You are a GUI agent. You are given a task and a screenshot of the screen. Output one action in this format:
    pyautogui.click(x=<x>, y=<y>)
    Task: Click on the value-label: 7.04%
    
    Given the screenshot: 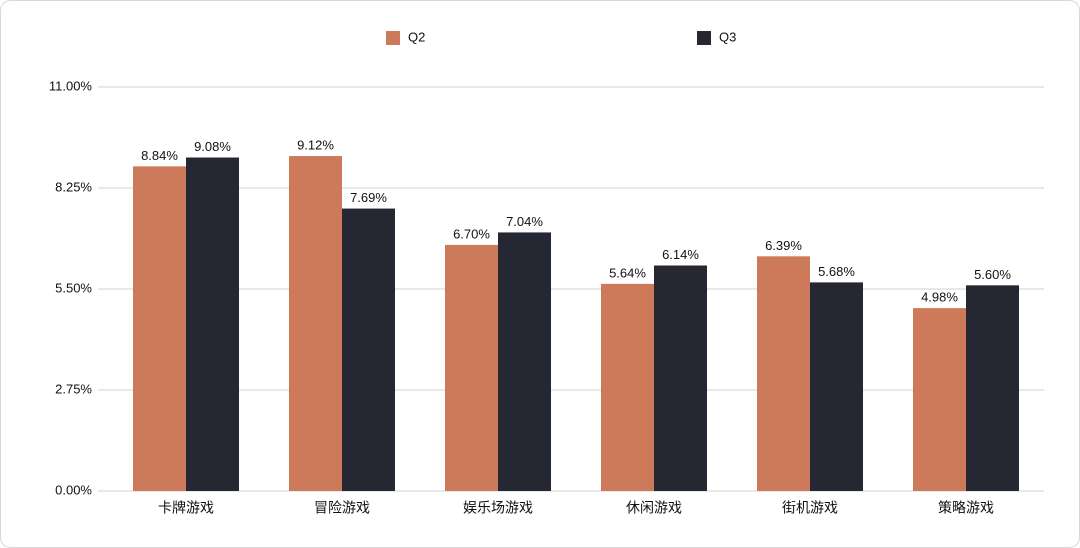 What is the action you would take?
    pyautogui.click(x=524, y=221)
    